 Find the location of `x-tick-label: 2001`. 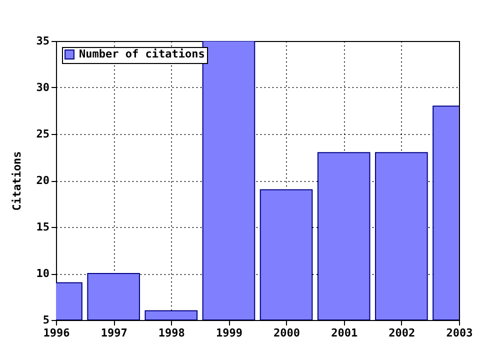

x-tick-label: 2001 is located at coordinates (344, 333).